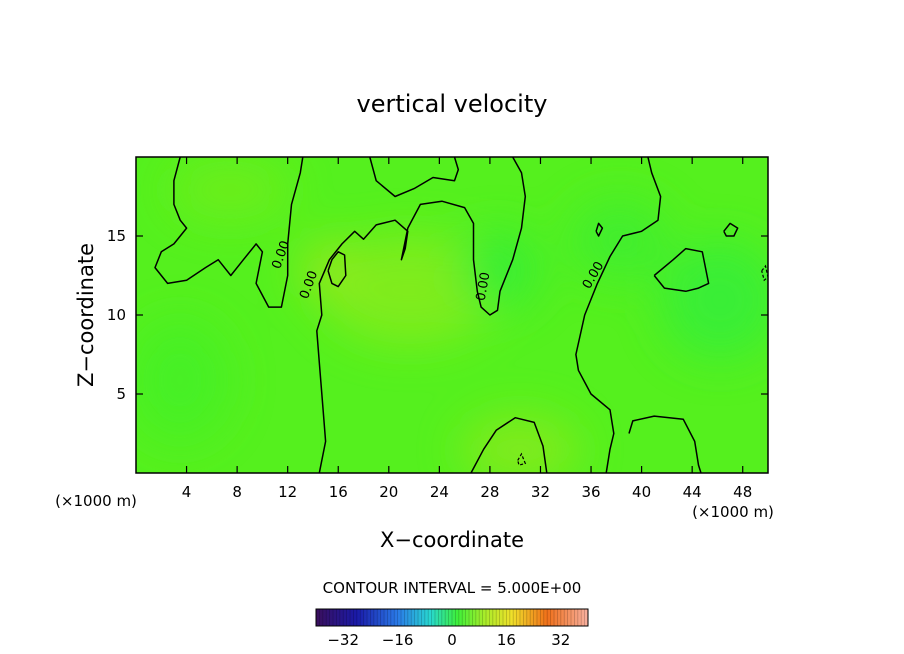  What do you see at coordinates (287, 492) in the screenshot?
I see `x-tick-label: 12` at bounding box center [287, 492].